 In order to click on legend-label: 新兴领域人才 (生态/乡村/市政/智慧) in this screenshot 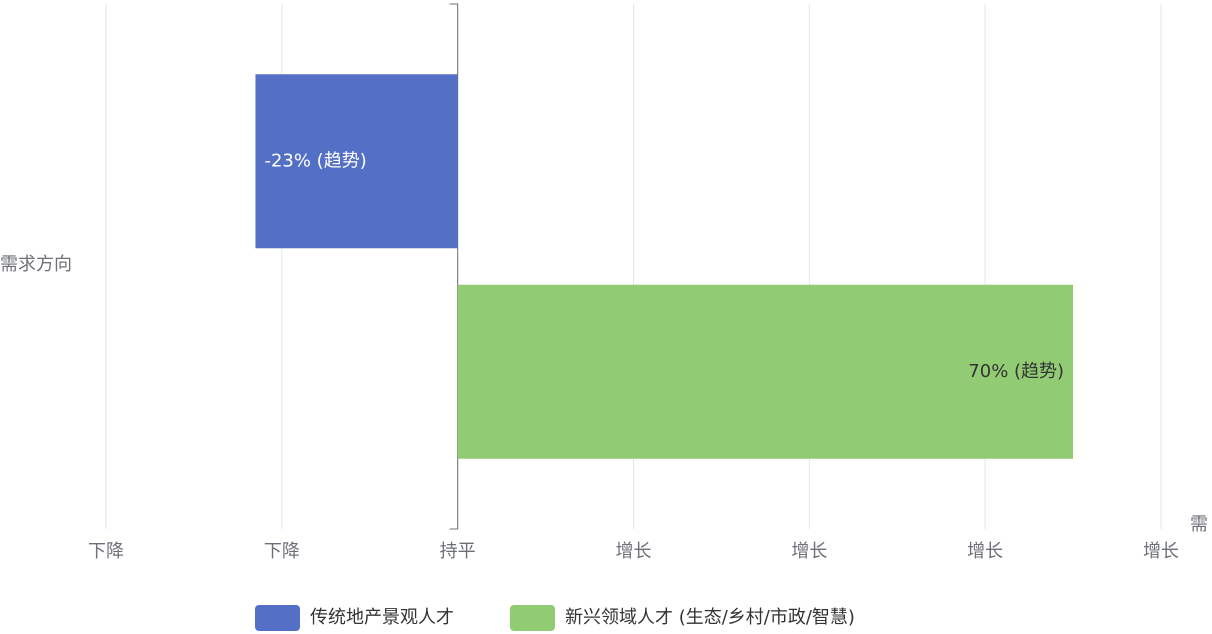, I will do `click(710, 617)`.